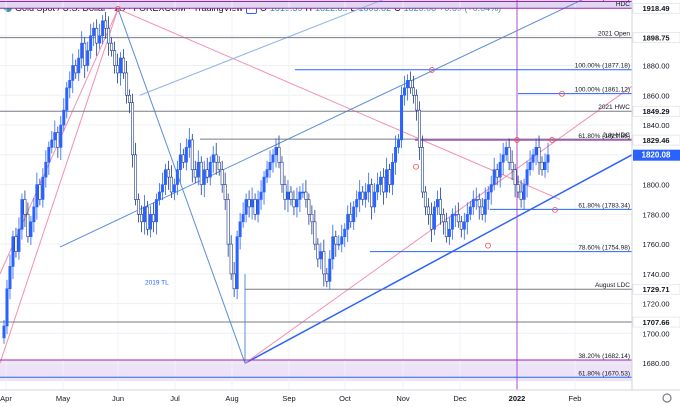 The width and height of the screenshot is (680, 407). What do you see at coordinates (231, 398) in the screenshot?
I see `x-tick-label: Aug` at bounding box center [231, 398].